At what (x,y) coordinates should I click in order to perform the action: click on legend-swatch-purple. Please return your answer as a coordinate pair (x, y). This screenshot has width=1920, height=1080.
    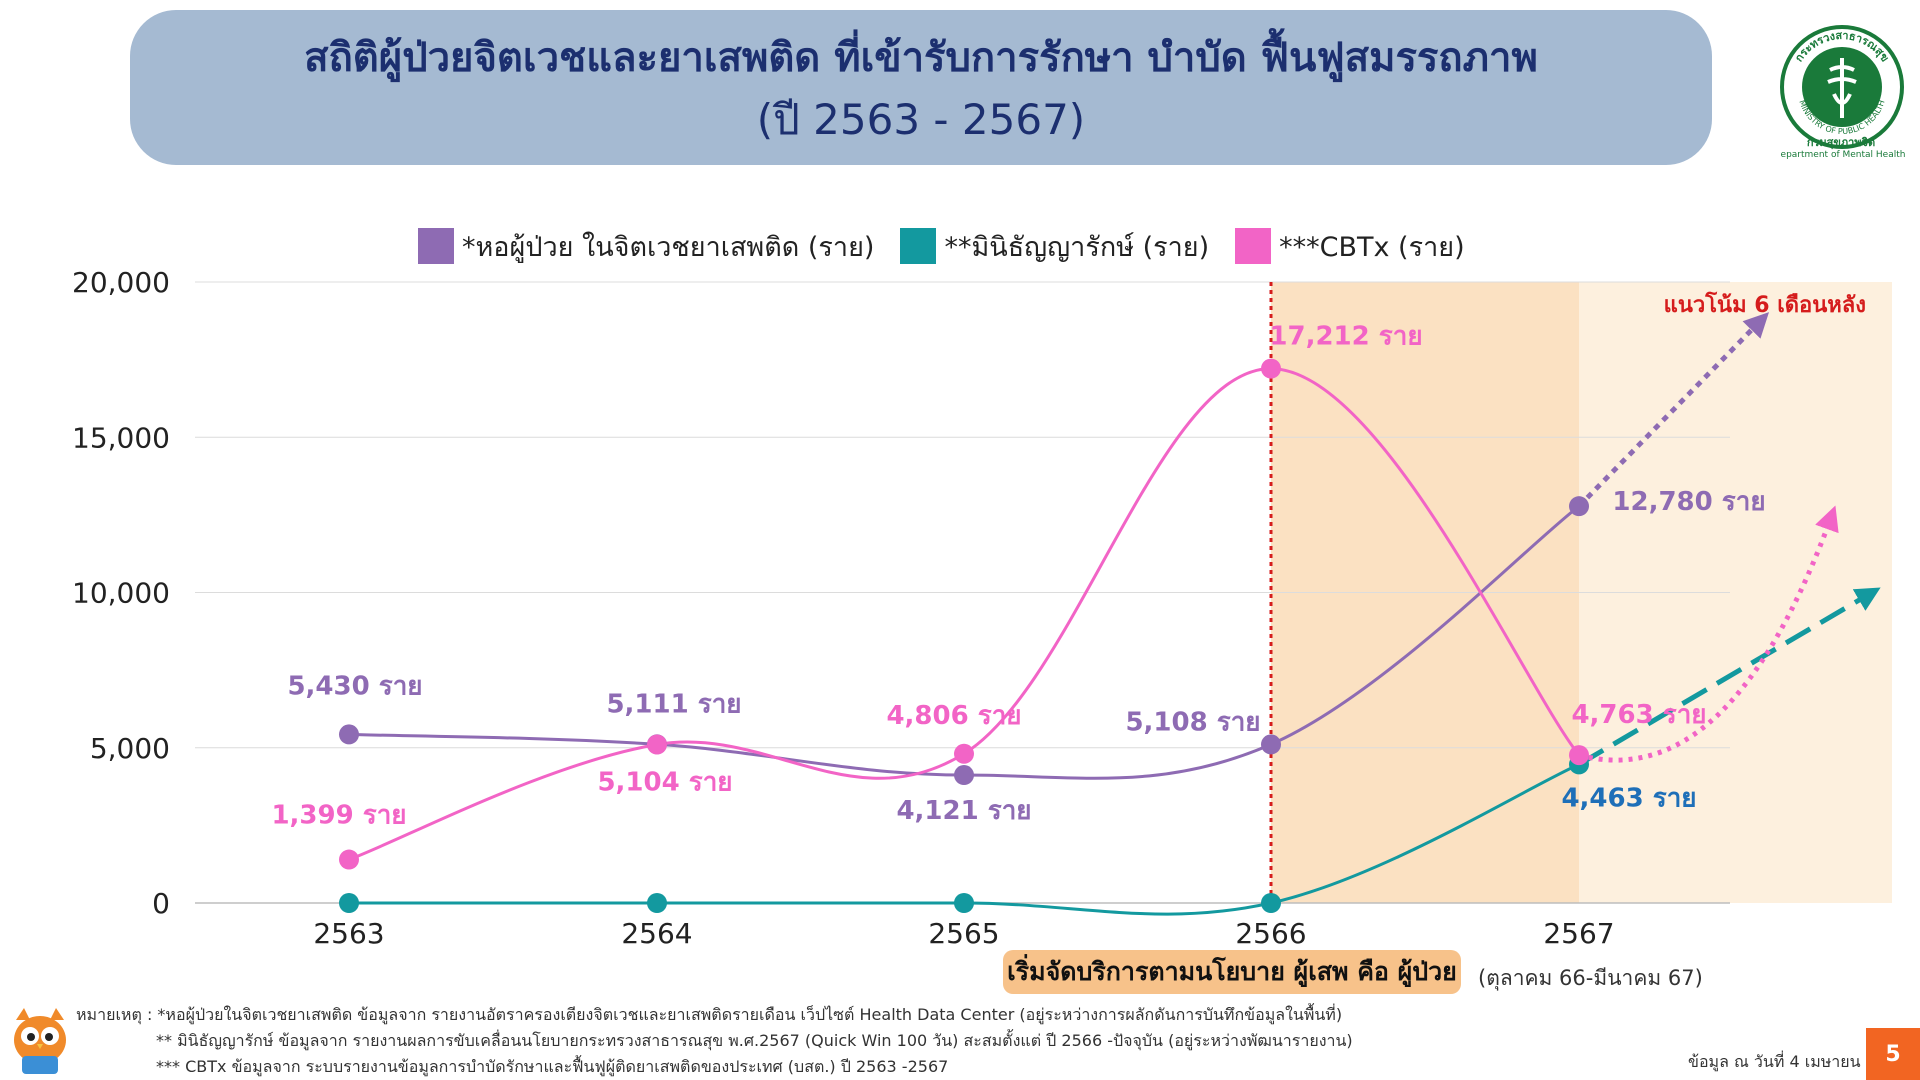
    Looking at the image, I should click on (436, 246).